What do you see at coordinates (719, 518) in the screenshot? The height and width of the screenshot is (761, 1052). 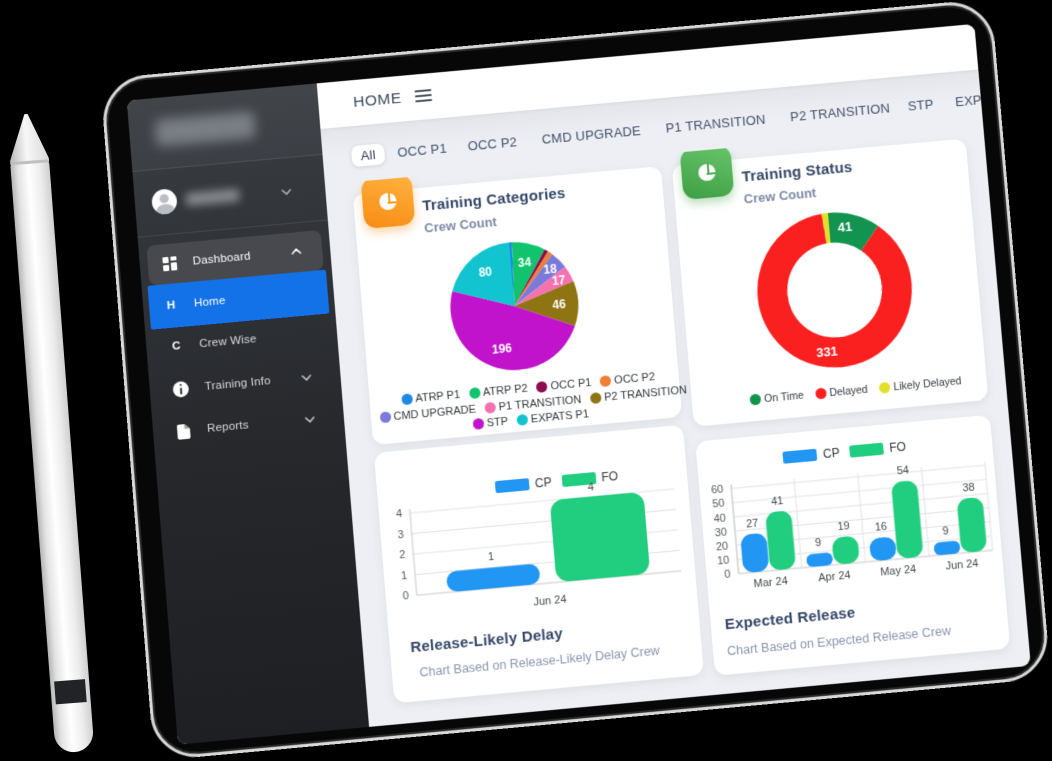 I see `svg-text: 40` at bounding box center [719, 518].